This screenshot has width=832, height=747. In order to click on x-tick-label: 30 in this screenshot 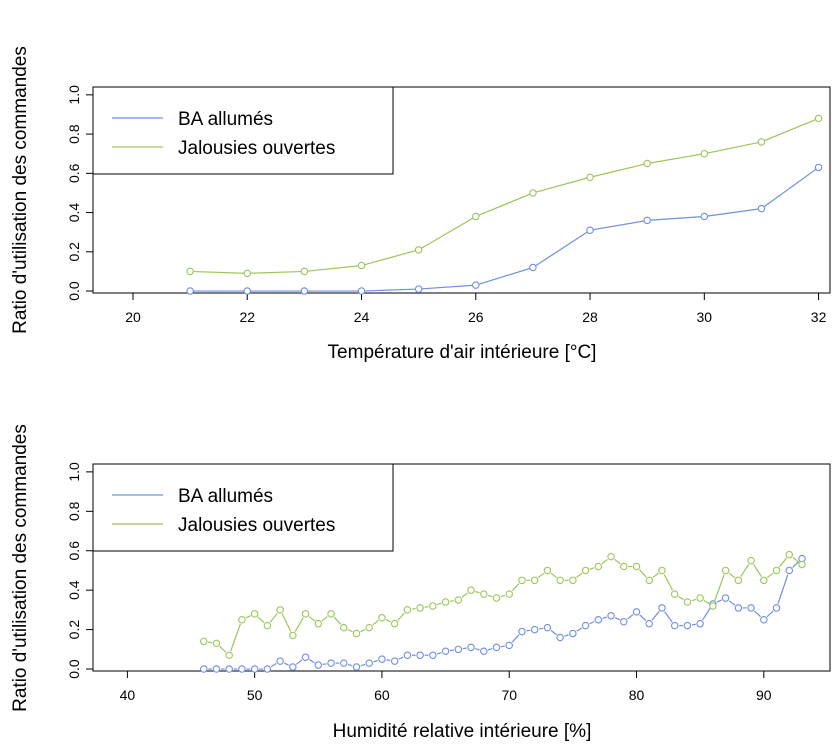, I will do `click(705, 317)`.